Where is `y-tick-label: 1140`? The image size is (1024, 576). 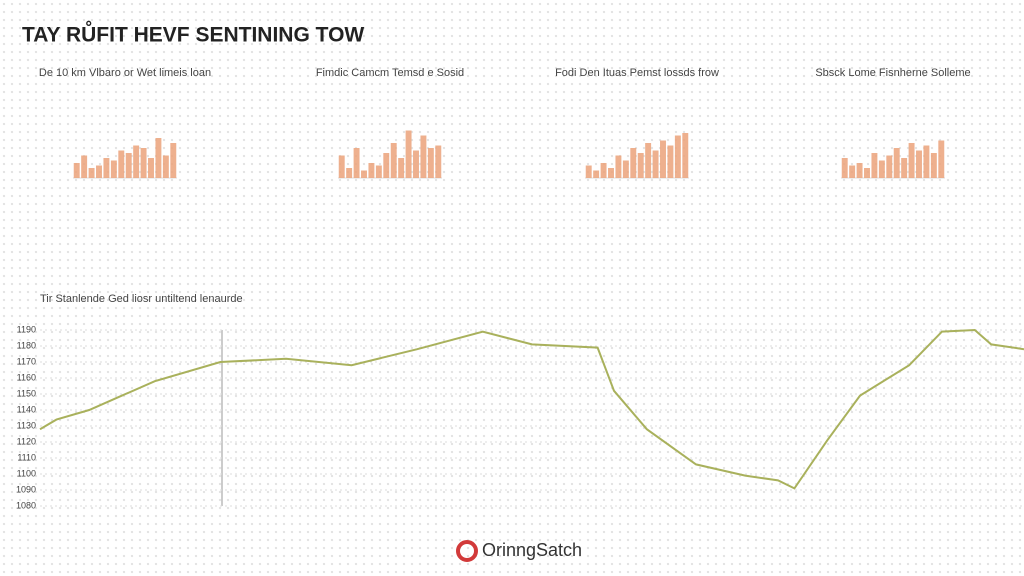
y-tick-label: 1140 is located at coordinates (26, 409).